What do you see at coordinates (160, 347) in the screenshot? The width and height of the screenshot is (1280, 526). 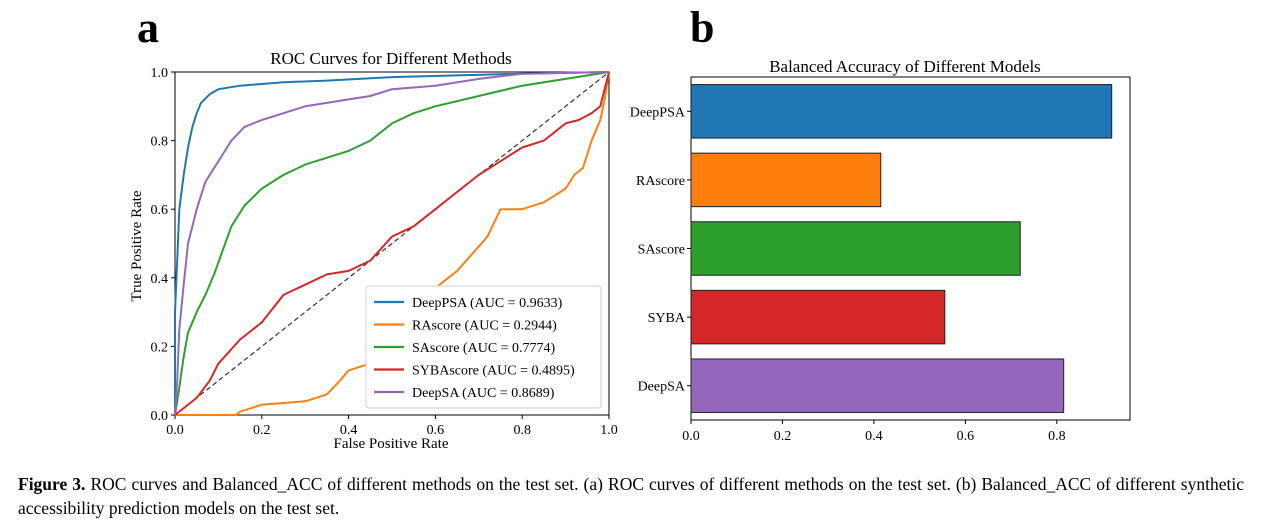 I see `roc-y-tick-label: 0.2` at bounding box center [160, 347].